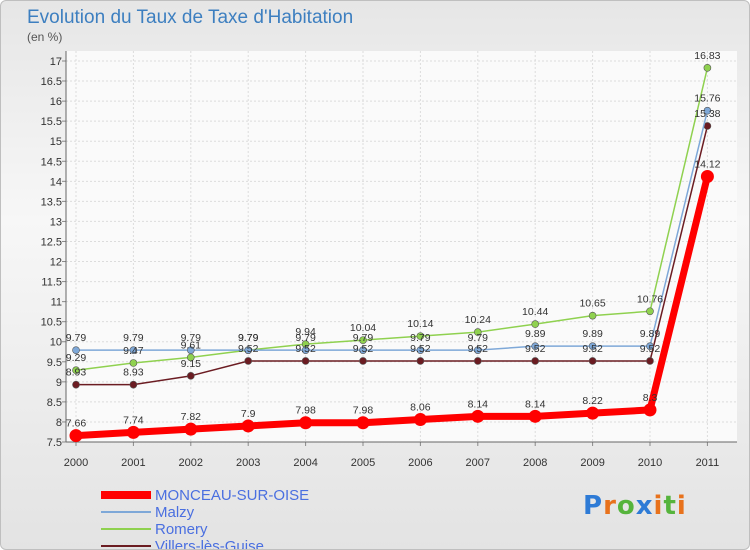 This screenshot has height=550, width=750. I want to click on proxiti-logo: Proxiti, so click(635, 506).